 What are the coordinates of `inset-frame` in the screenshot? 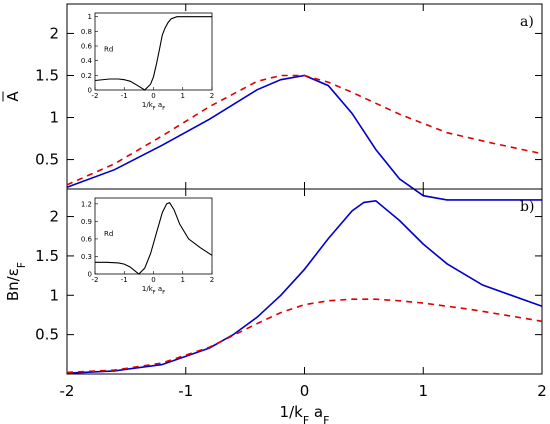 It's located at (153, 236).